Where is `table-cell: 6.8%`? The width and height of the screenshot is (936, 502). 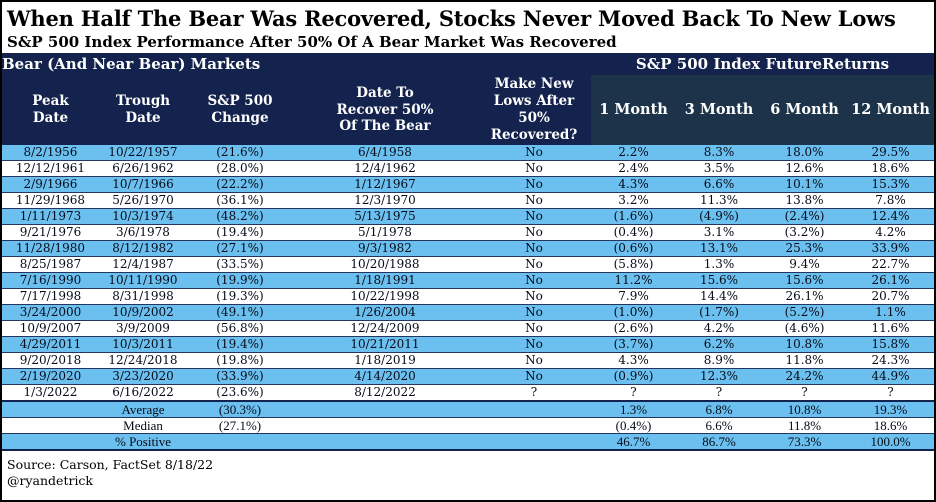 table-cell: 6.8% is located at coordinates (719, 409).